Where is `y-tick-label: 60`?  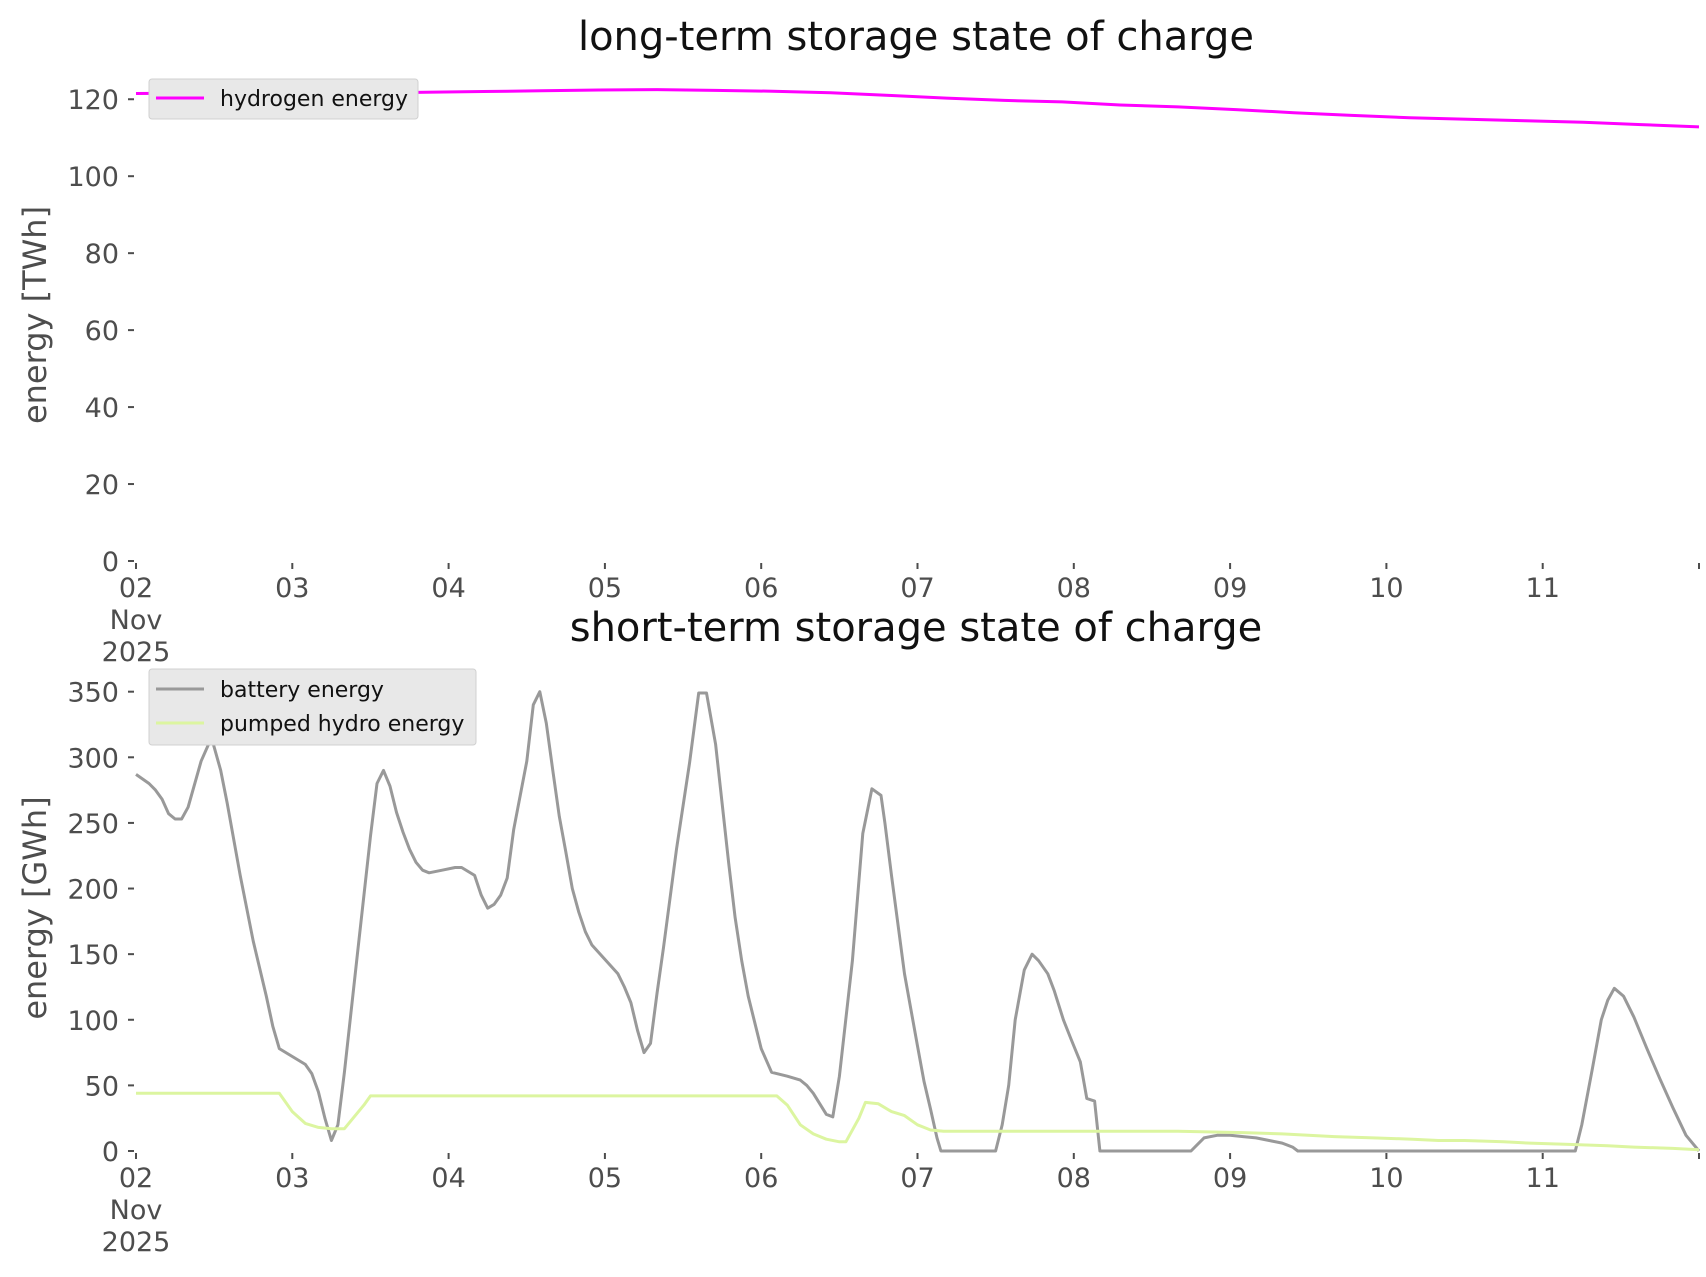 y-tick-label: 60 is located at coordinates (102, 331).